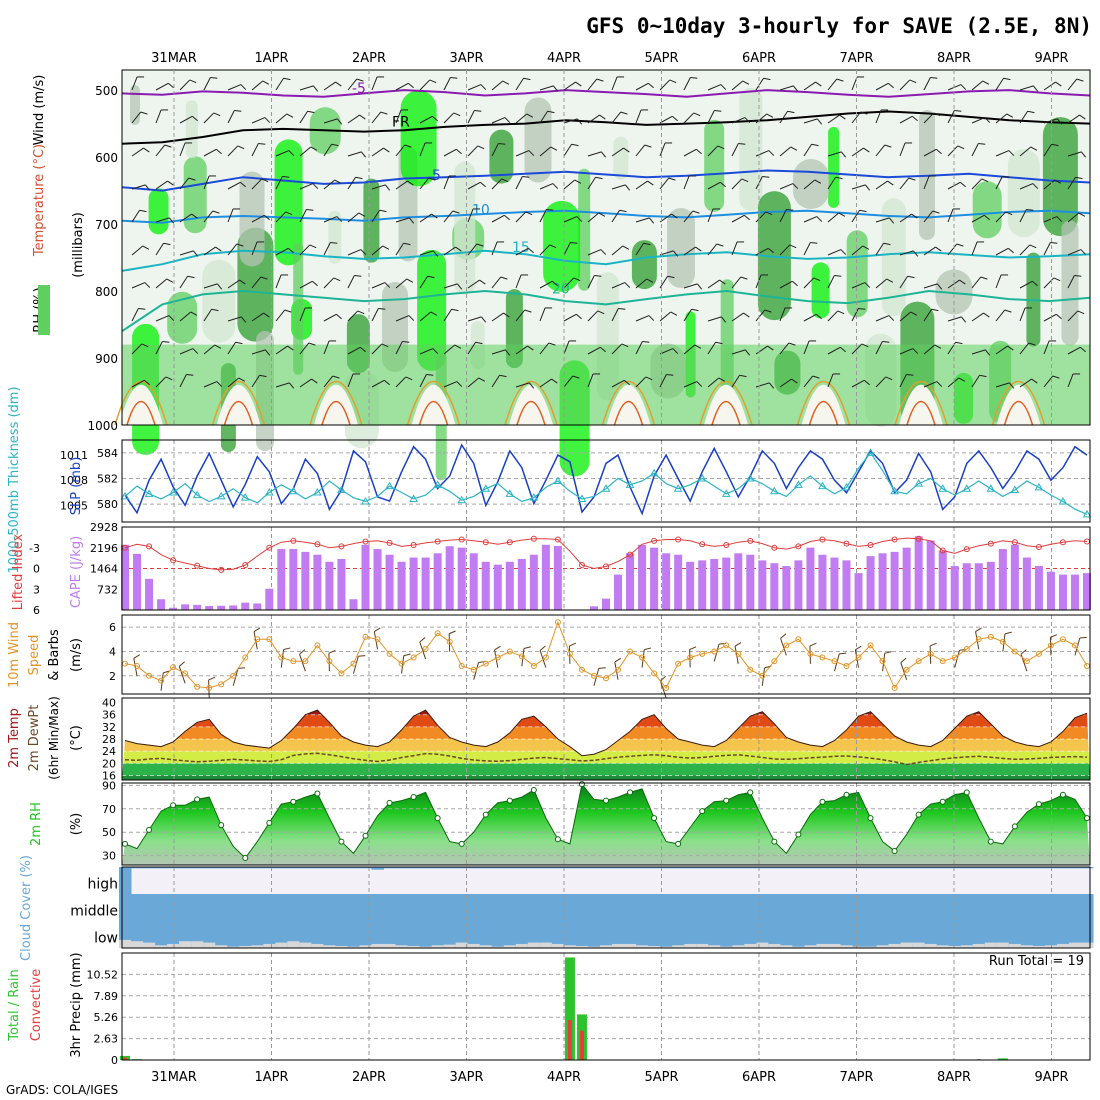  I want to click on top-date-label: 5APR, so click(661, 58).